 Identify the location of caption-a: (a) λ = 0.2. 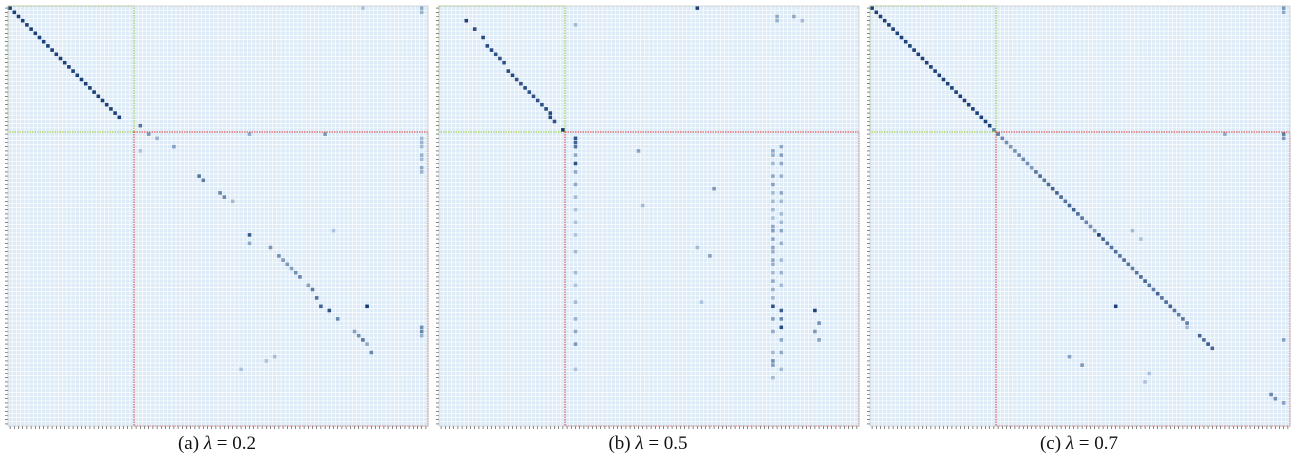
(217, 444).